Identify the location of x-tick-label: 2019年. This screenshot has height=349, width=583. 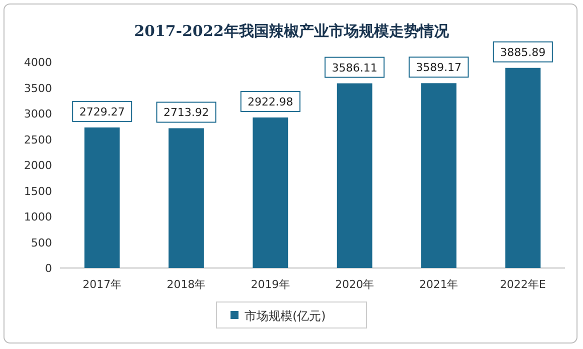
(270, 284).